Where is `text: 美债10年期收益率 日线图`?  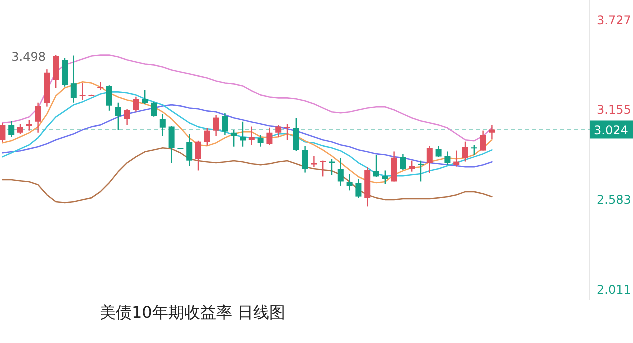
text: 美债10年期收益率 日线图 is located at coordinates (193, 312).